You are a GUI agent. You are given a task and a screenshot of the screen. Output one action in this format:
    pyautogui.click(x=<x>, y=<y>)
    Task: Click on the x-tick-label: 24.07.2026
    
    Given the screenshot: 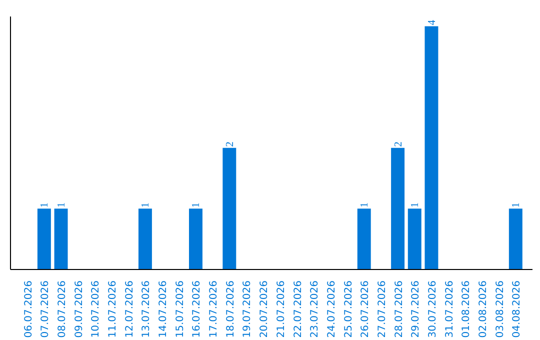 What is the action you would take?
    pyautogui.click(x=332, y=309)
    